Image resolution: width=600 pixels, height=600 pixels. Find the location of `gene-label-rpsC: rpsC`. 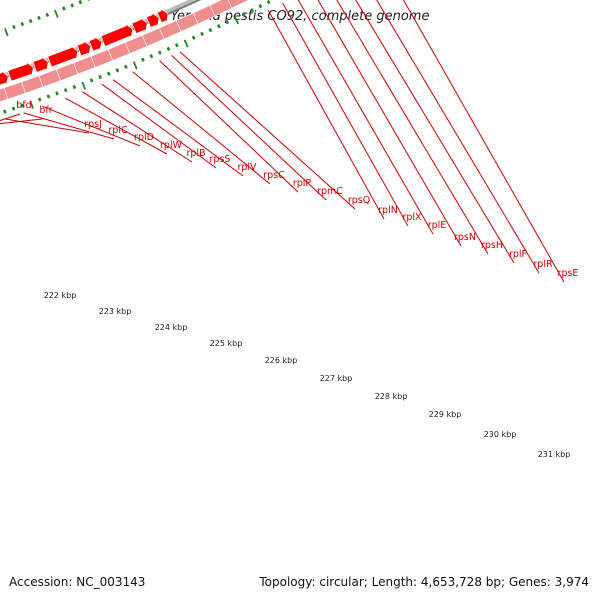

gene-label-rpsC: rpsC is located at coordinates (274, 175).